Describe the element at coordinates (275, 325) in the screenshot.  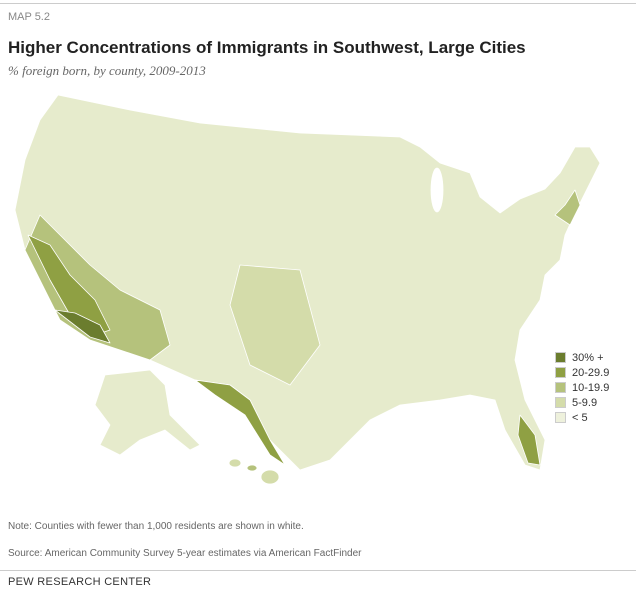
I see `texas-central` at that location.